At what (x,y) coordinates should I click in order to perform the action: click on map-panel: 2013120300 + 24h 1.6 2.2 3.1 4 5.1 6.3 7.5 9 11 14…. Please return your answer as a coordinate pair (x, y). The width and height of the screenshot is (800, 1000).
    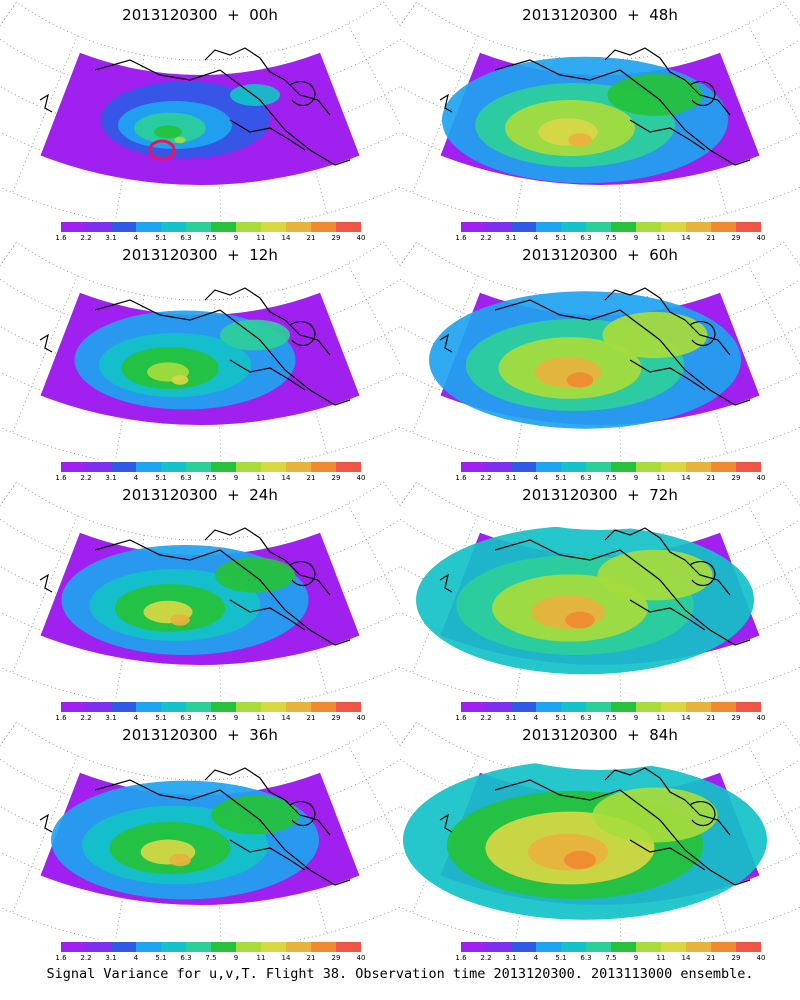
    Looking at the image, I should click on (200, 601).